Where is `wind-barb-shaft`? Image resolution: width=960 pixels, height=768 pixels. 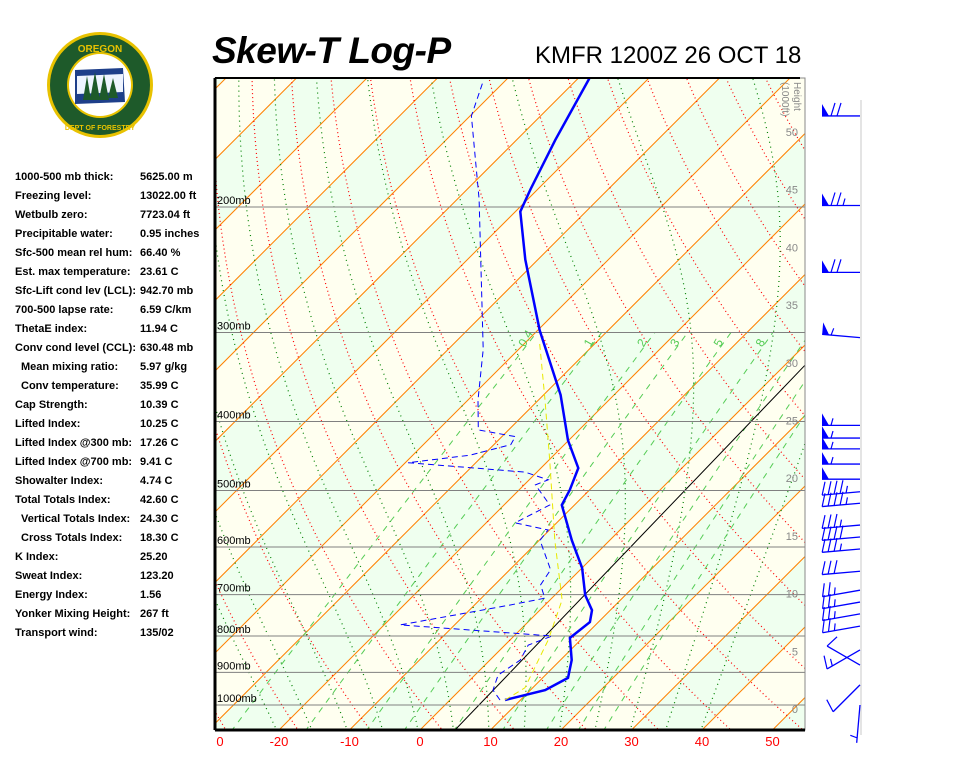
wind-barb-shaft is located at coordinates (843, 659).